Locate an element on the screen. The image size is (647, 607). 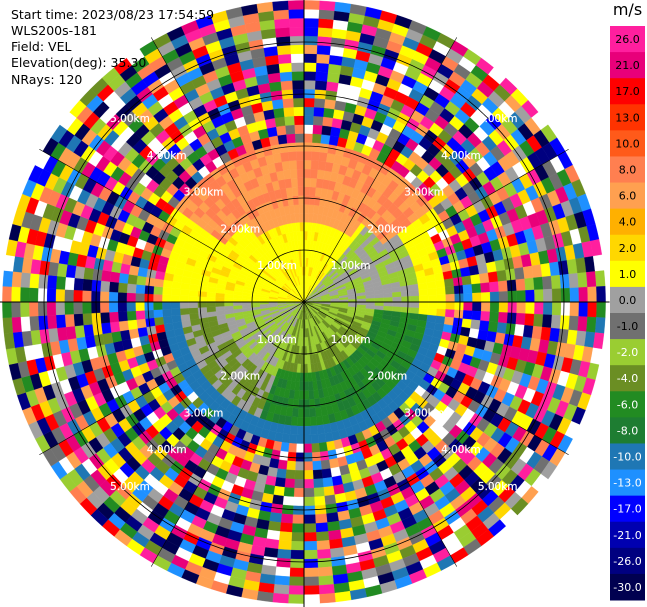
range-ring-label: 5.00km is located at coordinates (498, 487).